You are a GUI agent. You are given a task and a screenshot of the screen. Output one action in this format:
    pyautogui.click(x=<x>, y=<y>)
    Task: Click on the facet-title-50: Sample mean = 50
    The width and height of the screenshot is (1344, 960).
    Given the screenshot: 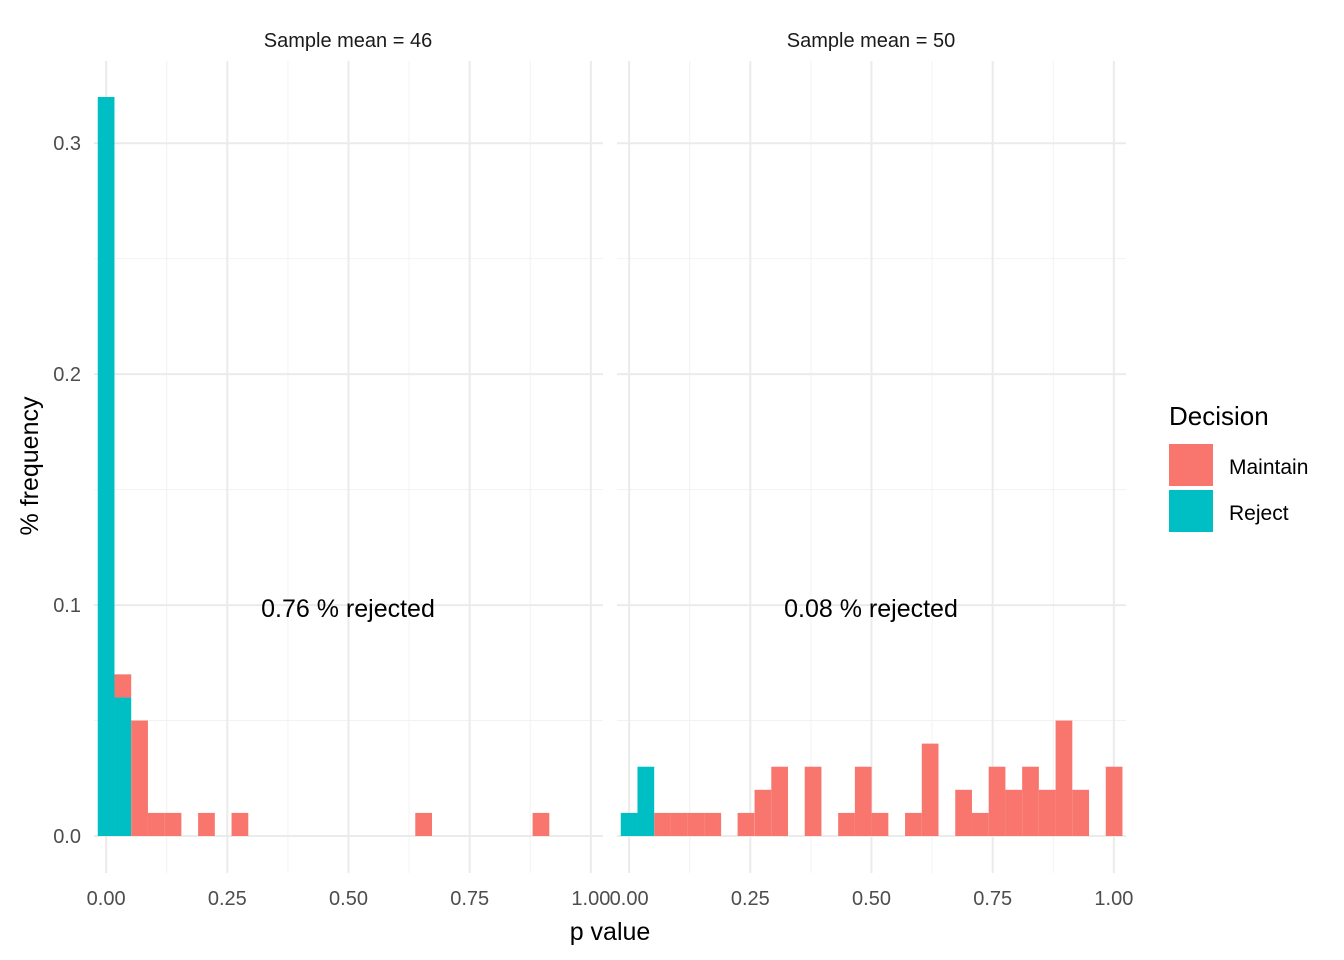 What is the action you would take?
    pyautogui.click(x=871, y=41)
    